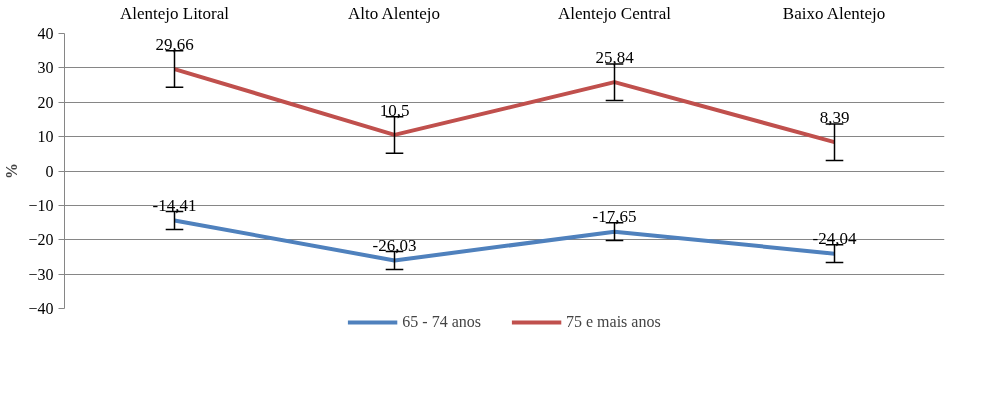 The height and width of the screenshot is (405, 1007). Describe the element at coordinates (41, 274) in the screenshot. I see `y-tick-label: −30` at that location.